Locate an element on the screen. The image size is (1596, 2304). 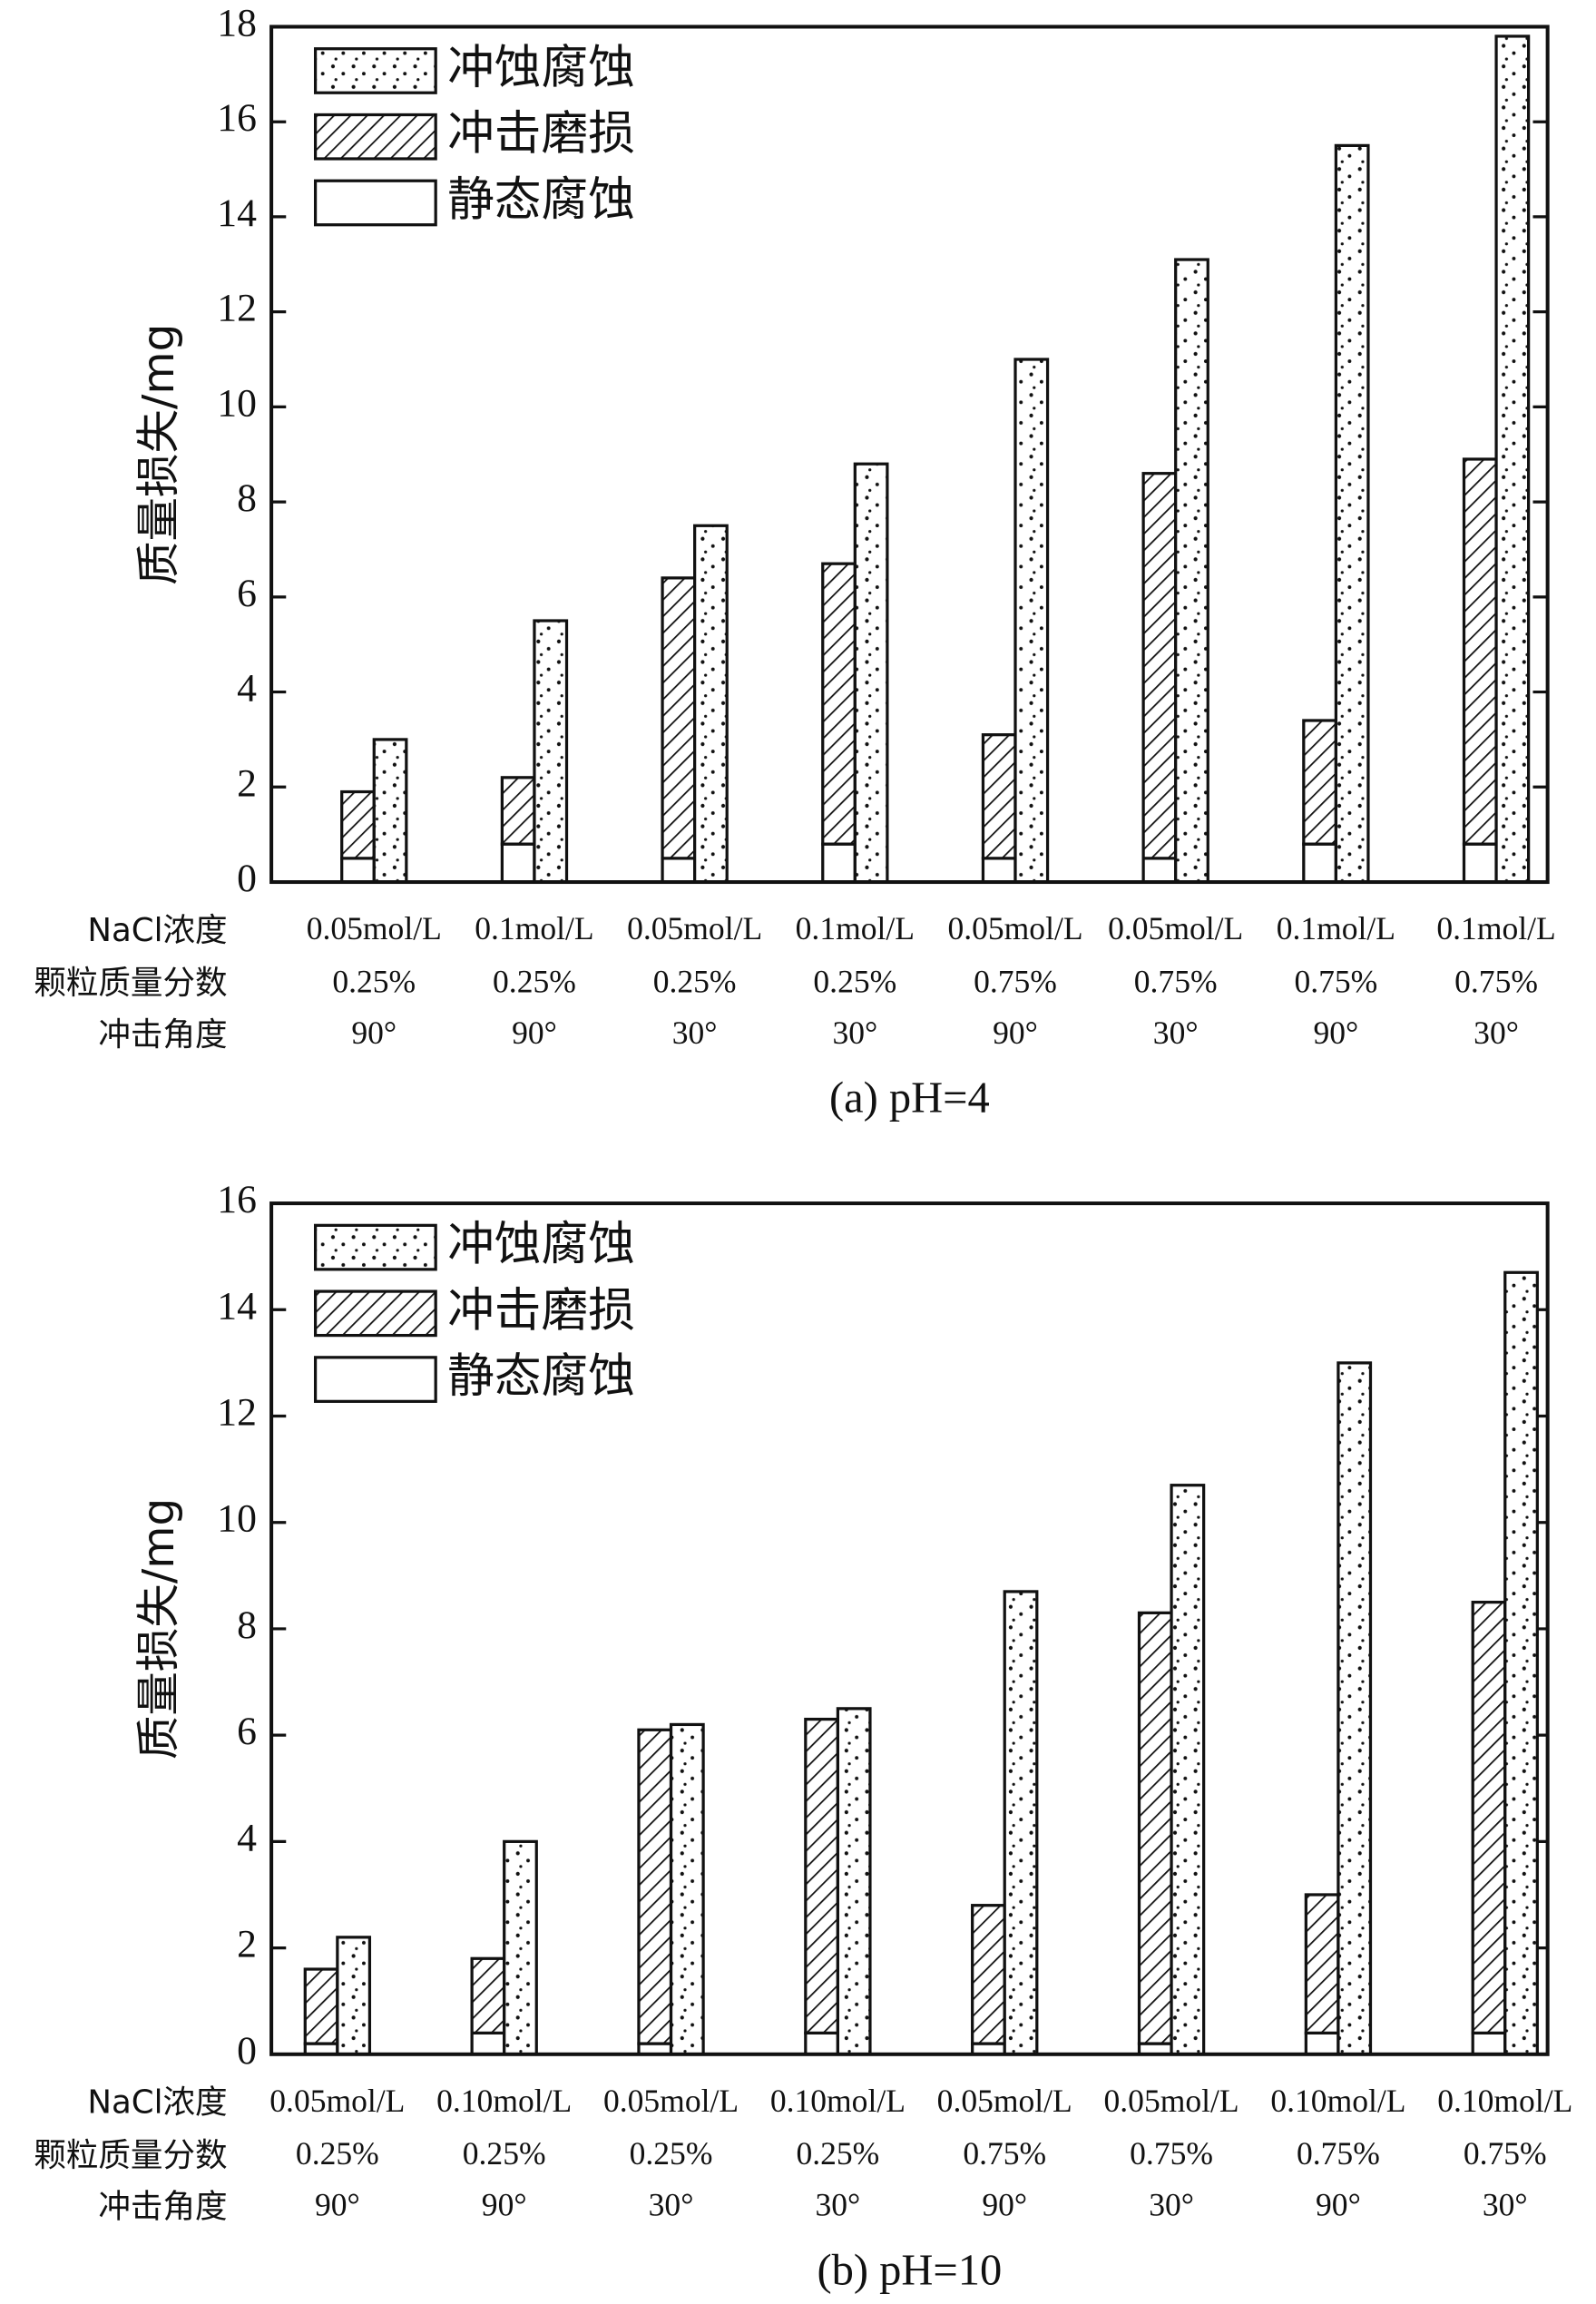
y-tick-label: 14 is located at coordinates (237, 1306).